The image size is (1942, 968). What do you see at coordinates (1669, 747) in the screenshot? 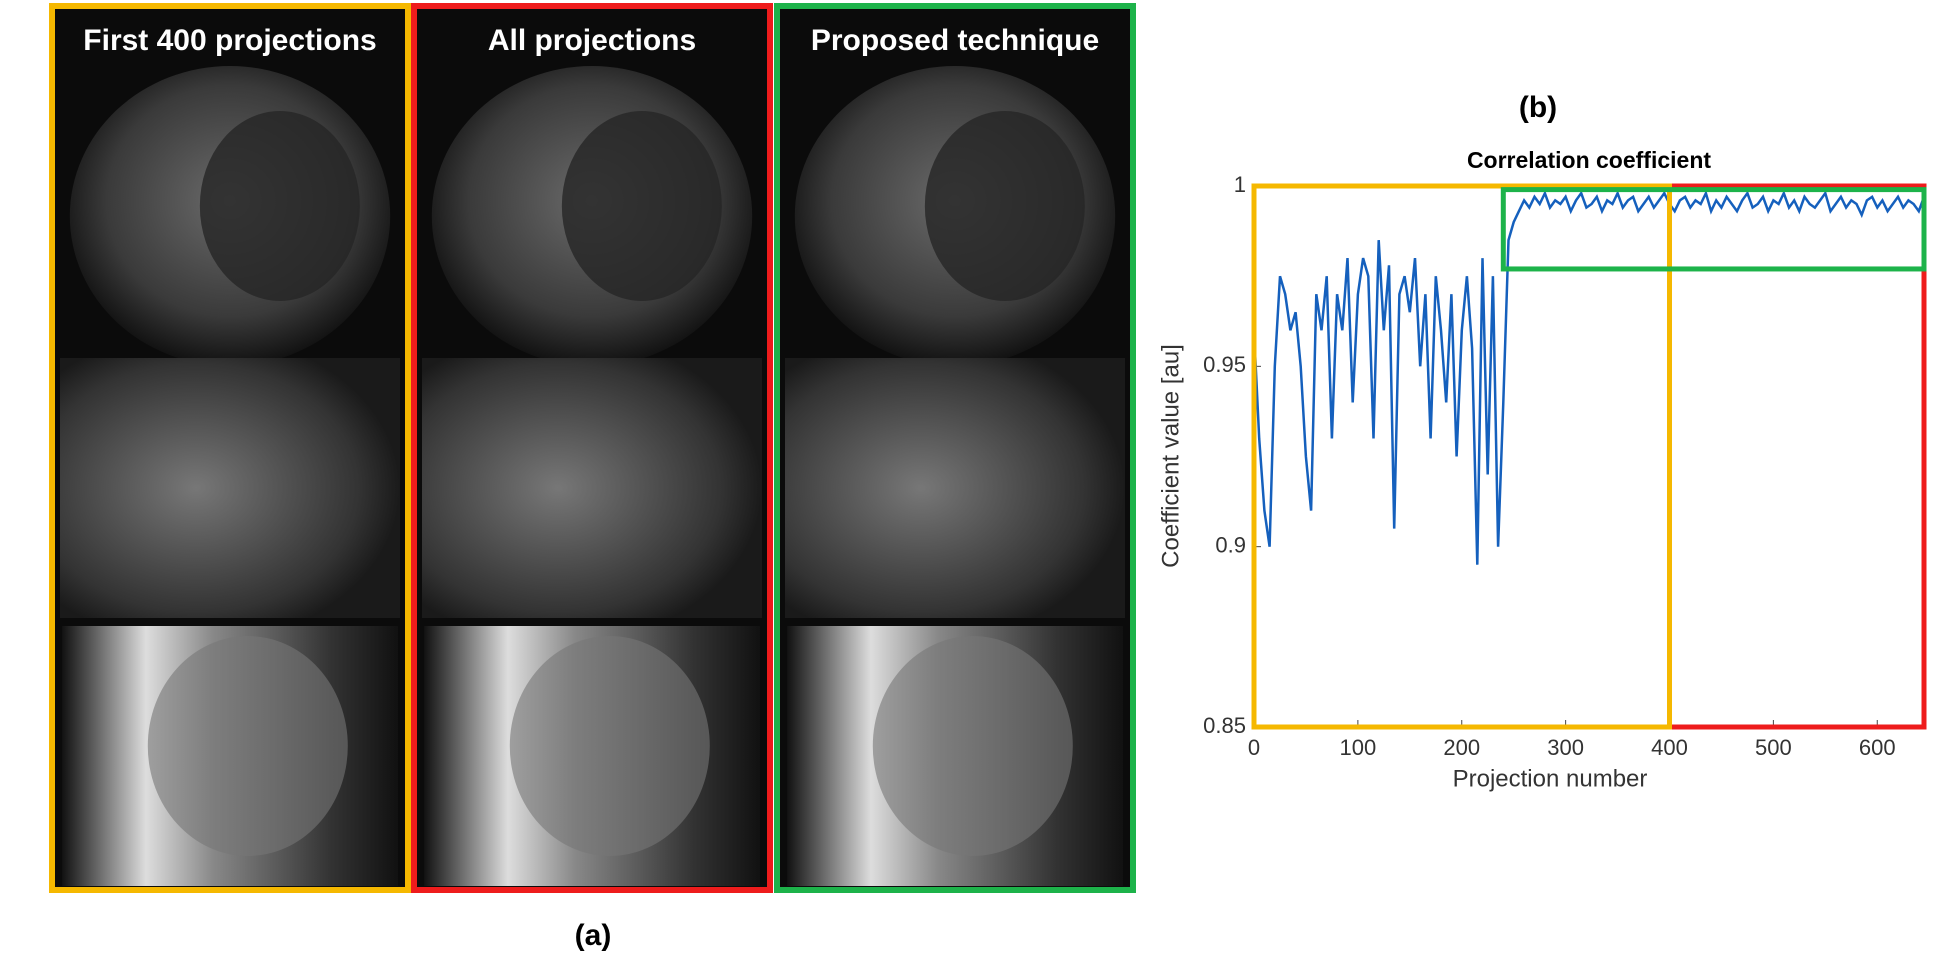
I see `x-tick-label: 400` at bounding box center [1669, 747].